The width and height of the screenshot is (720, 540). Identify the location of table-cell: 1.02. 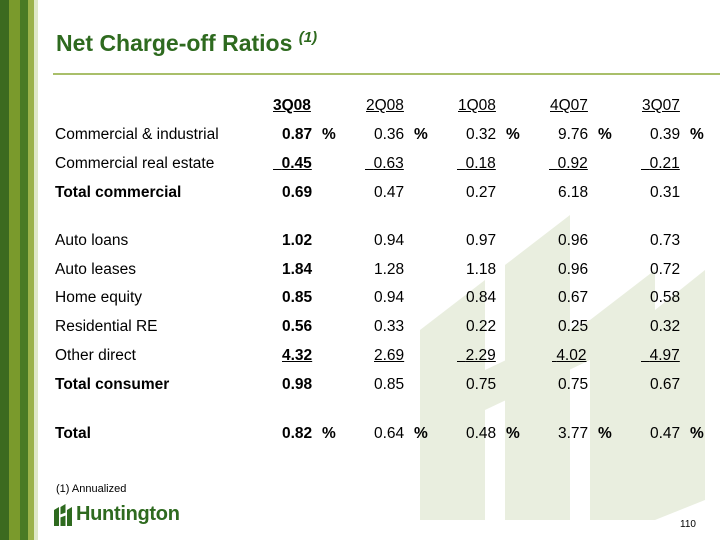
(297, 240).